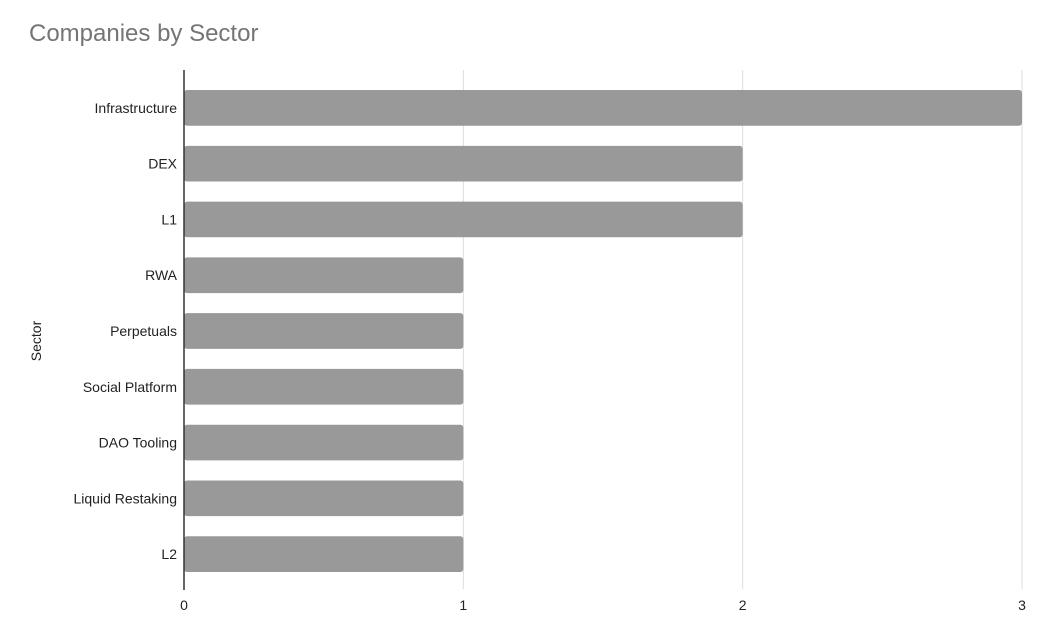  Describe the element at coordinates (130, 387) in the screenshot. I see `category-label: Social Platform` at that location.